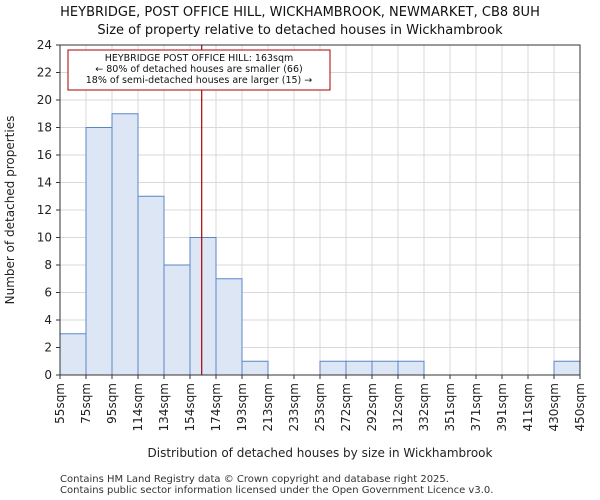 The width and height of the screenshot is (600, 500). I want to click on x-tick-label: 312sqm, so click(398, 407).